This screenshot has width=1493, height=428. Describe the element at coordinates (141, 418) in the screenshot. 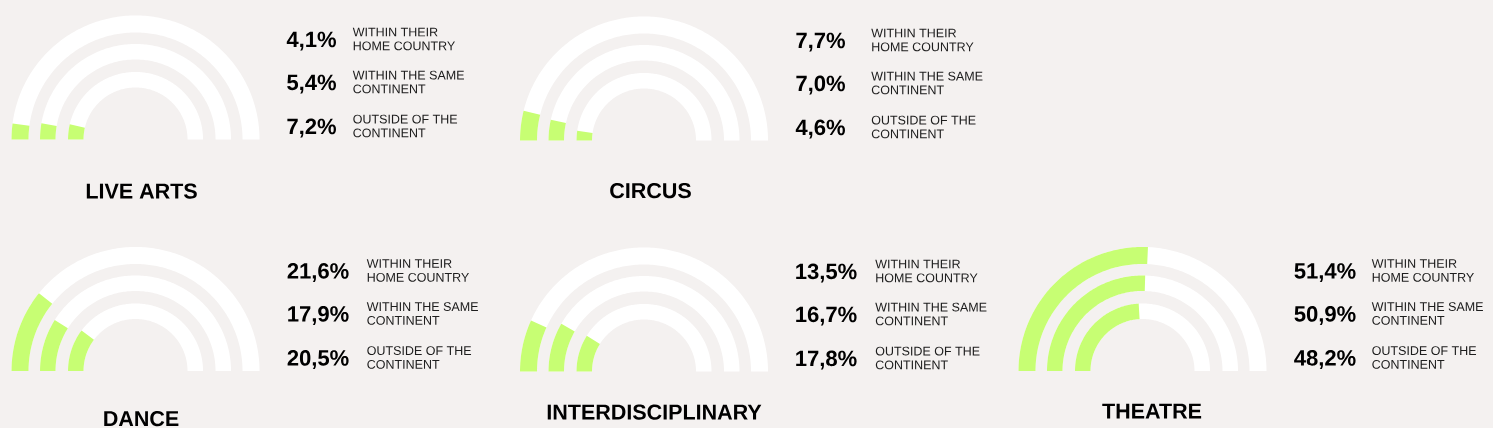

I see `text: DANCE` at that location.